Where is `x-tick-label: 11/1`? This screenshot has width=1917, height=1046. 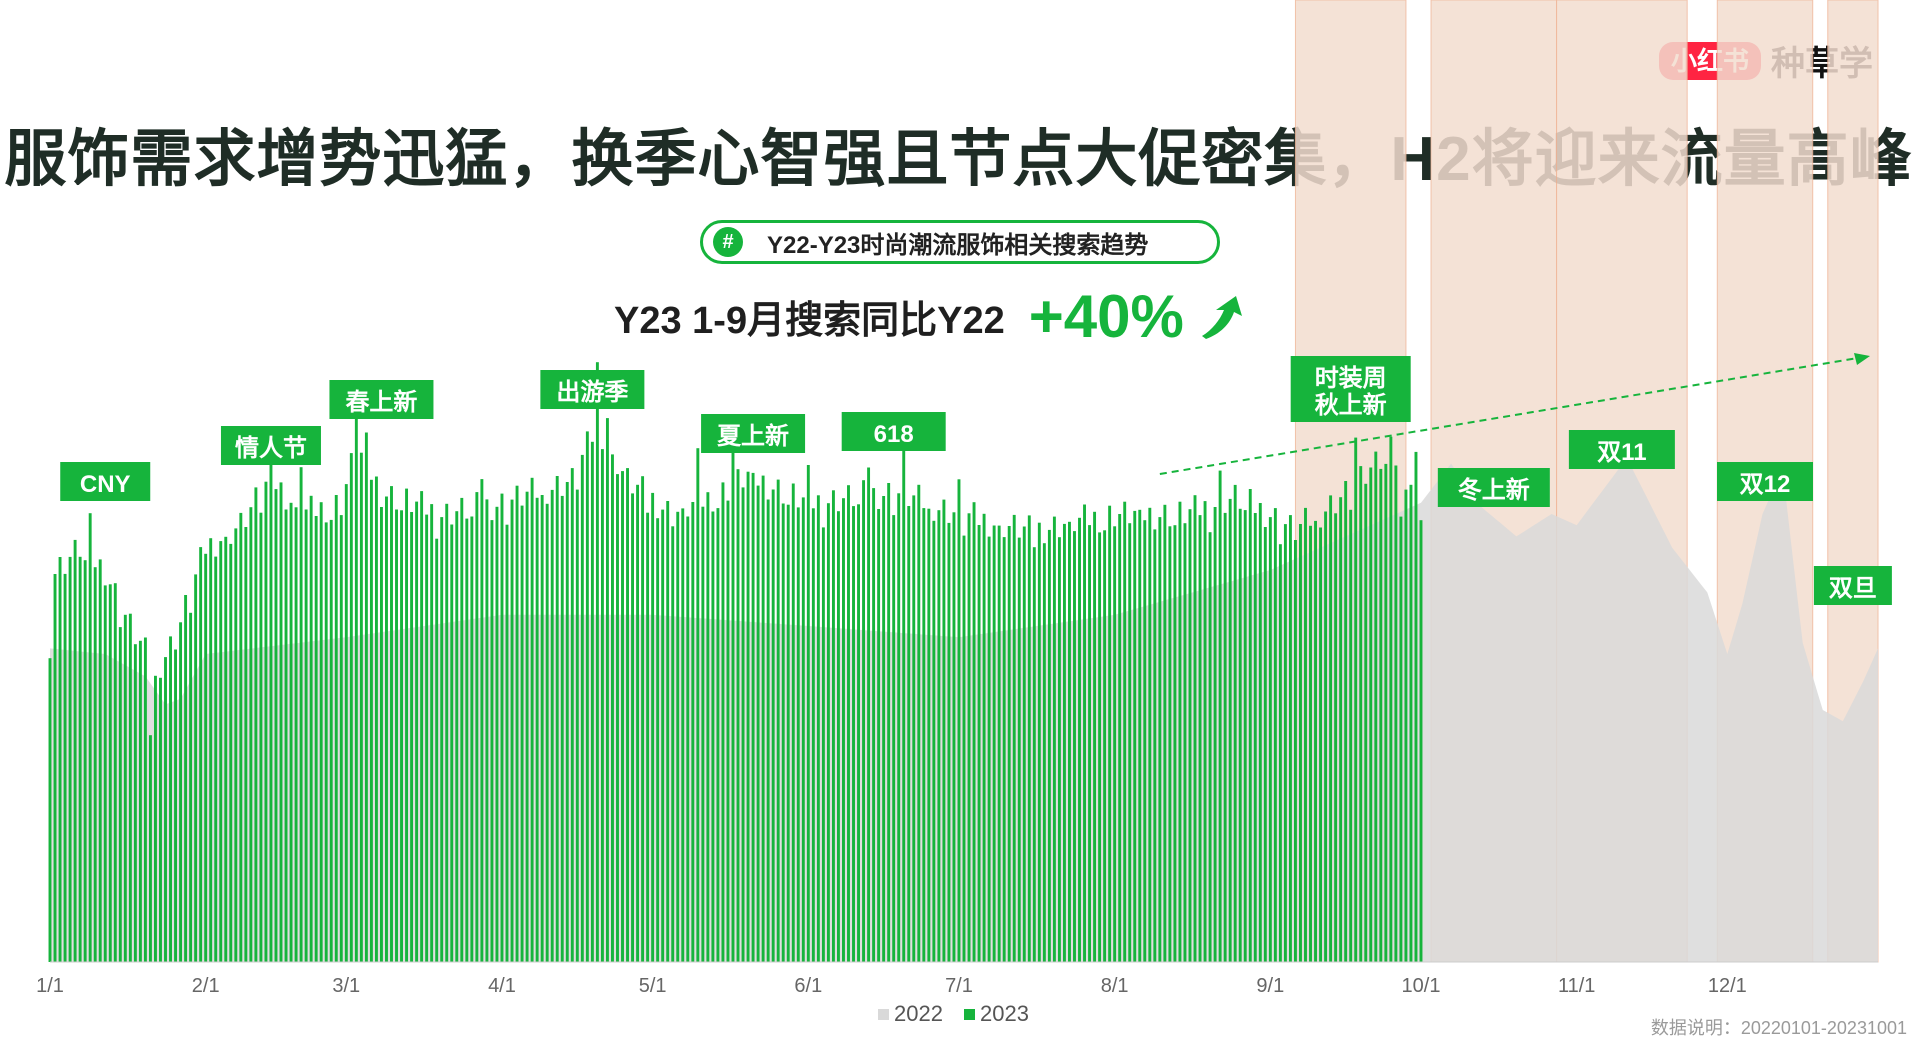 x-tick-label: 11/1 is located at coordinates (1576, 986).